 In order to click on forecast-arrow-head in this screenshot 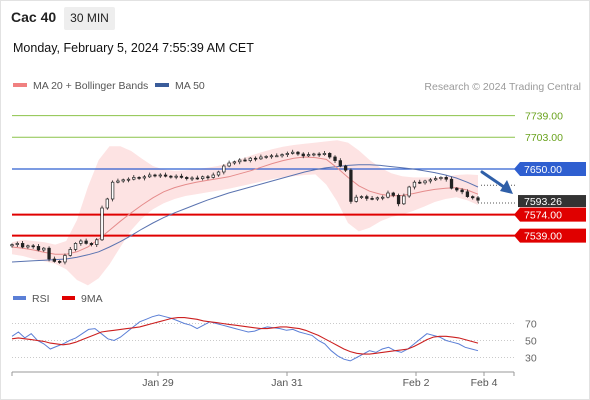, I will do `click(506, 187)`.